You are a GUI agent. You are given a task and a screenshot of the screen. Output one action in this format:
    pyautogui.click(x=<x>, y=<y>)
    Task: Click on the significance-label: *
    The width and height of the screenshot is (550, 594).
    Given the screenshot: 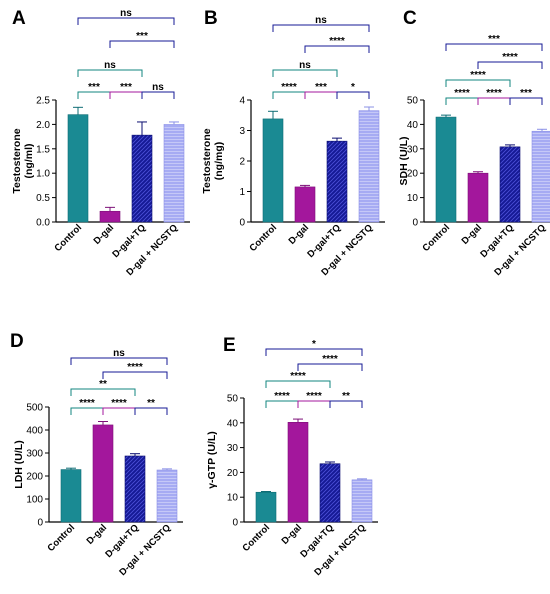 What is the action you would take?
    pyautogui.click(x=353, y=87)
    